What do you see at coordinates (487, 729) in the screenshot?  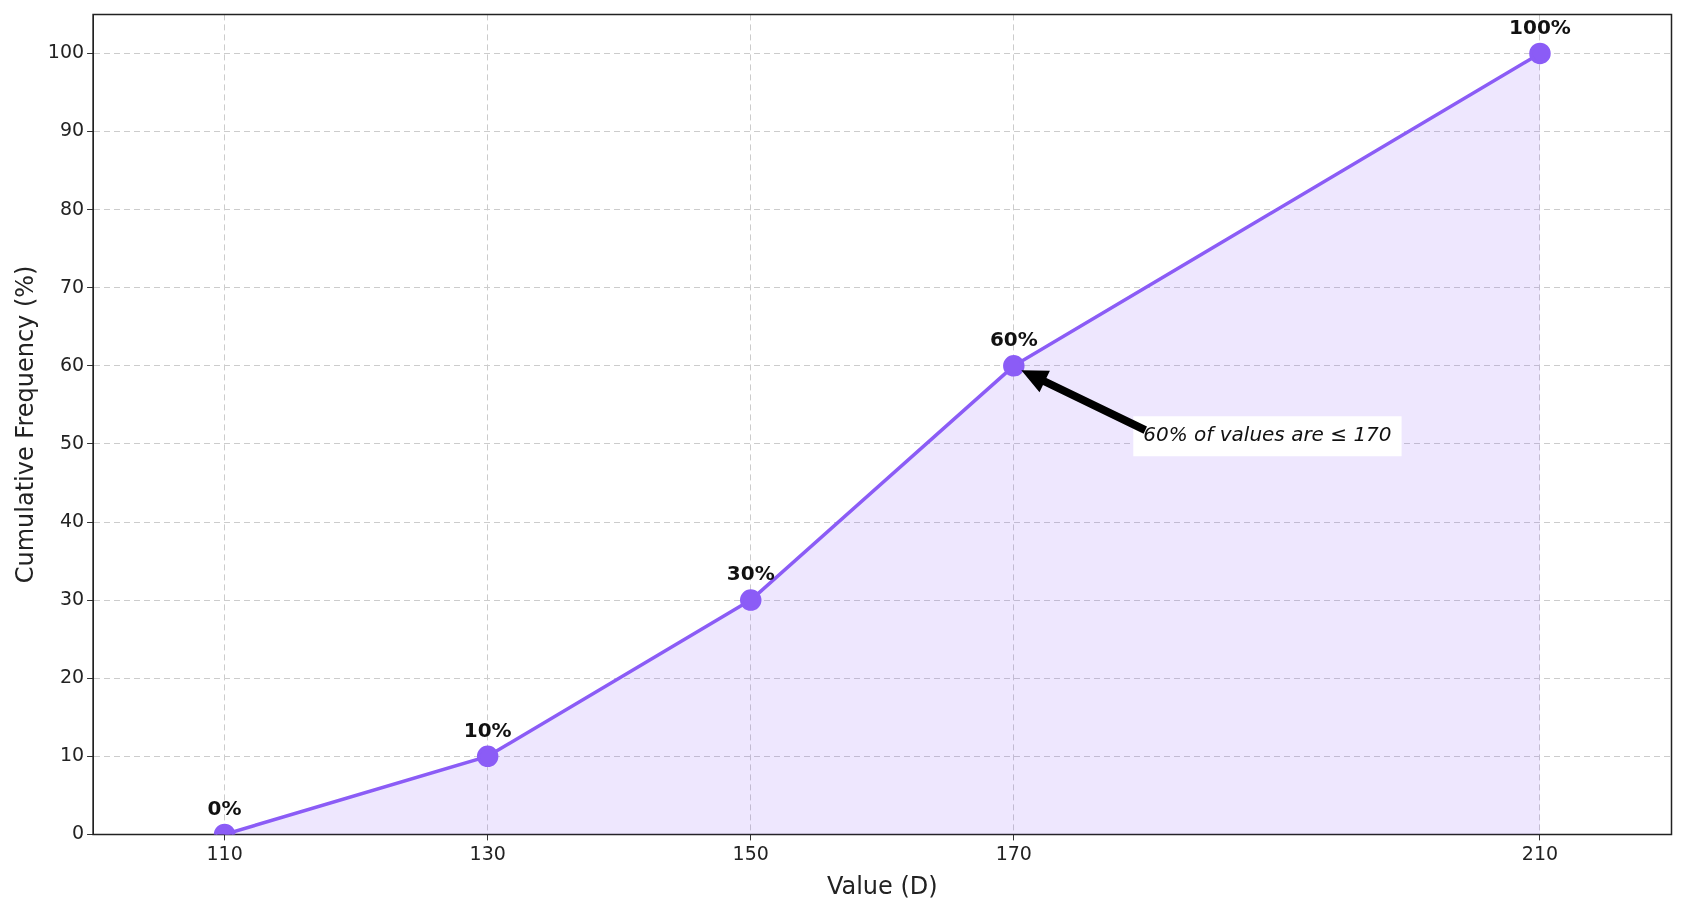 I see `data-label: 10%` at bounding box center [487, 729].